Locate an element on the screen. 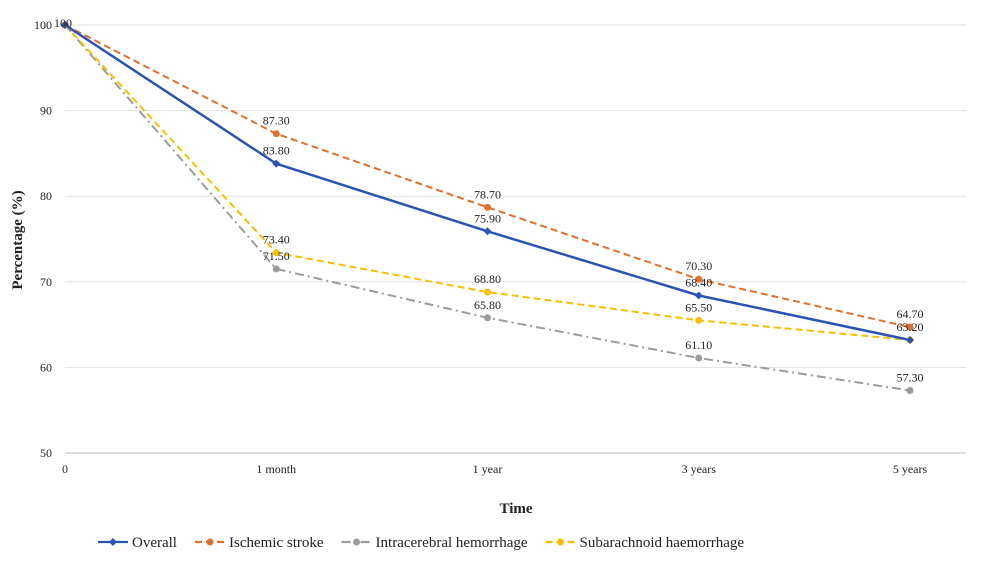  data-label: 65.80 is located at coordinates (487, 305).